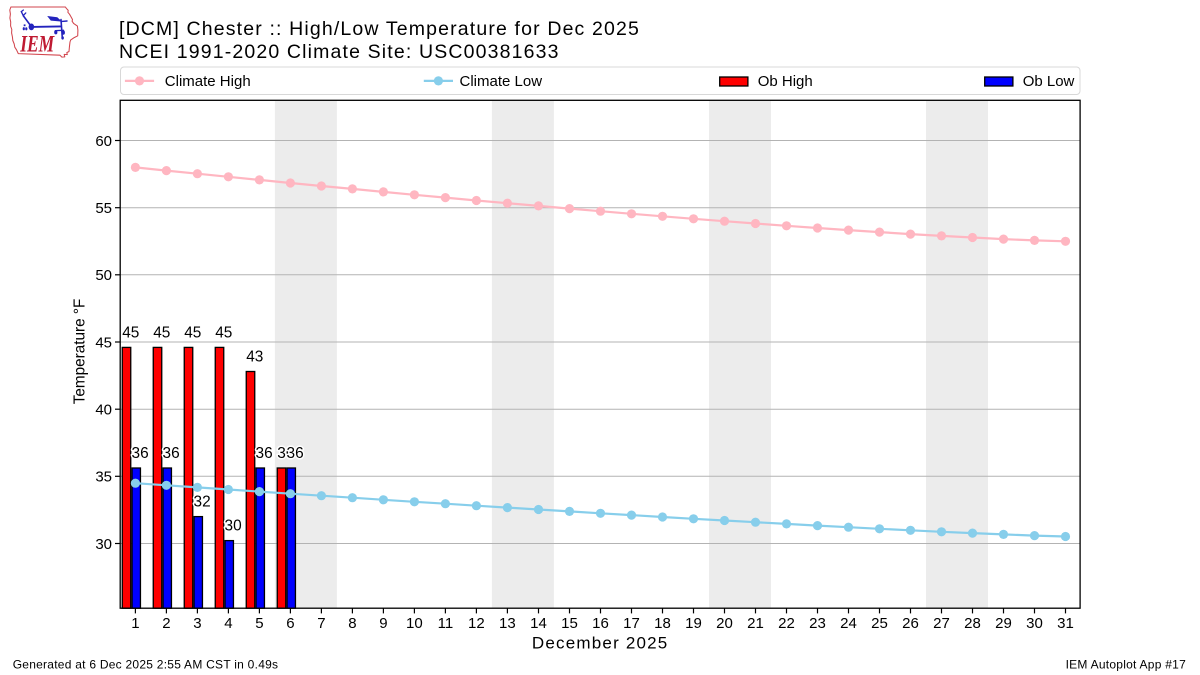 This screenshot has width=1200, height=675. I want to click on svg-text: 60, so click(103, 141).